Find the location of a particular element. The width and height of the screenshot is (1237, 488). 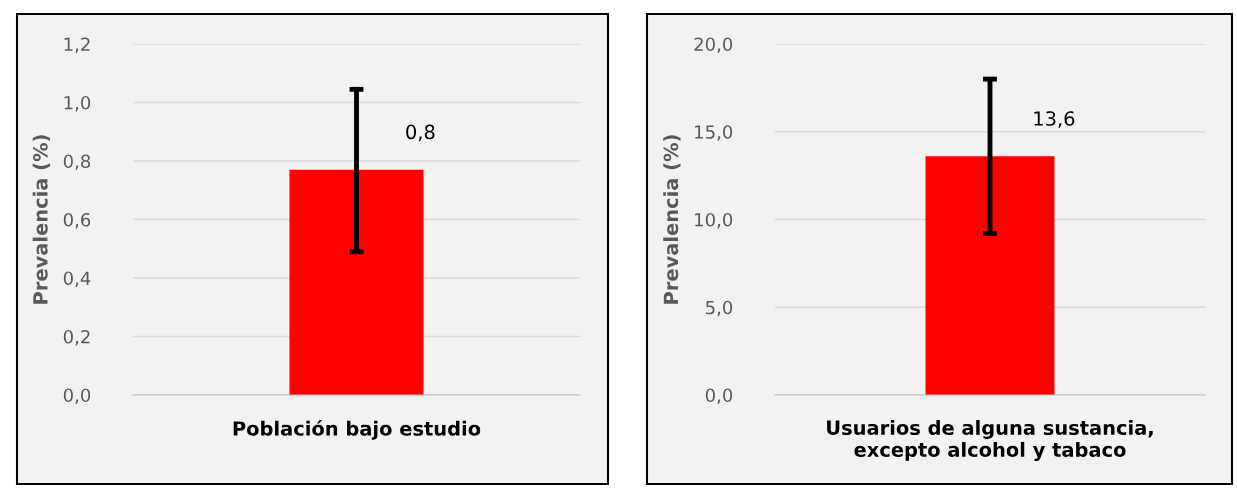

x-tick-label: Usuarios de alguna sustancia, excepto alcohol y tabaco is located at coordinates (990, 440).